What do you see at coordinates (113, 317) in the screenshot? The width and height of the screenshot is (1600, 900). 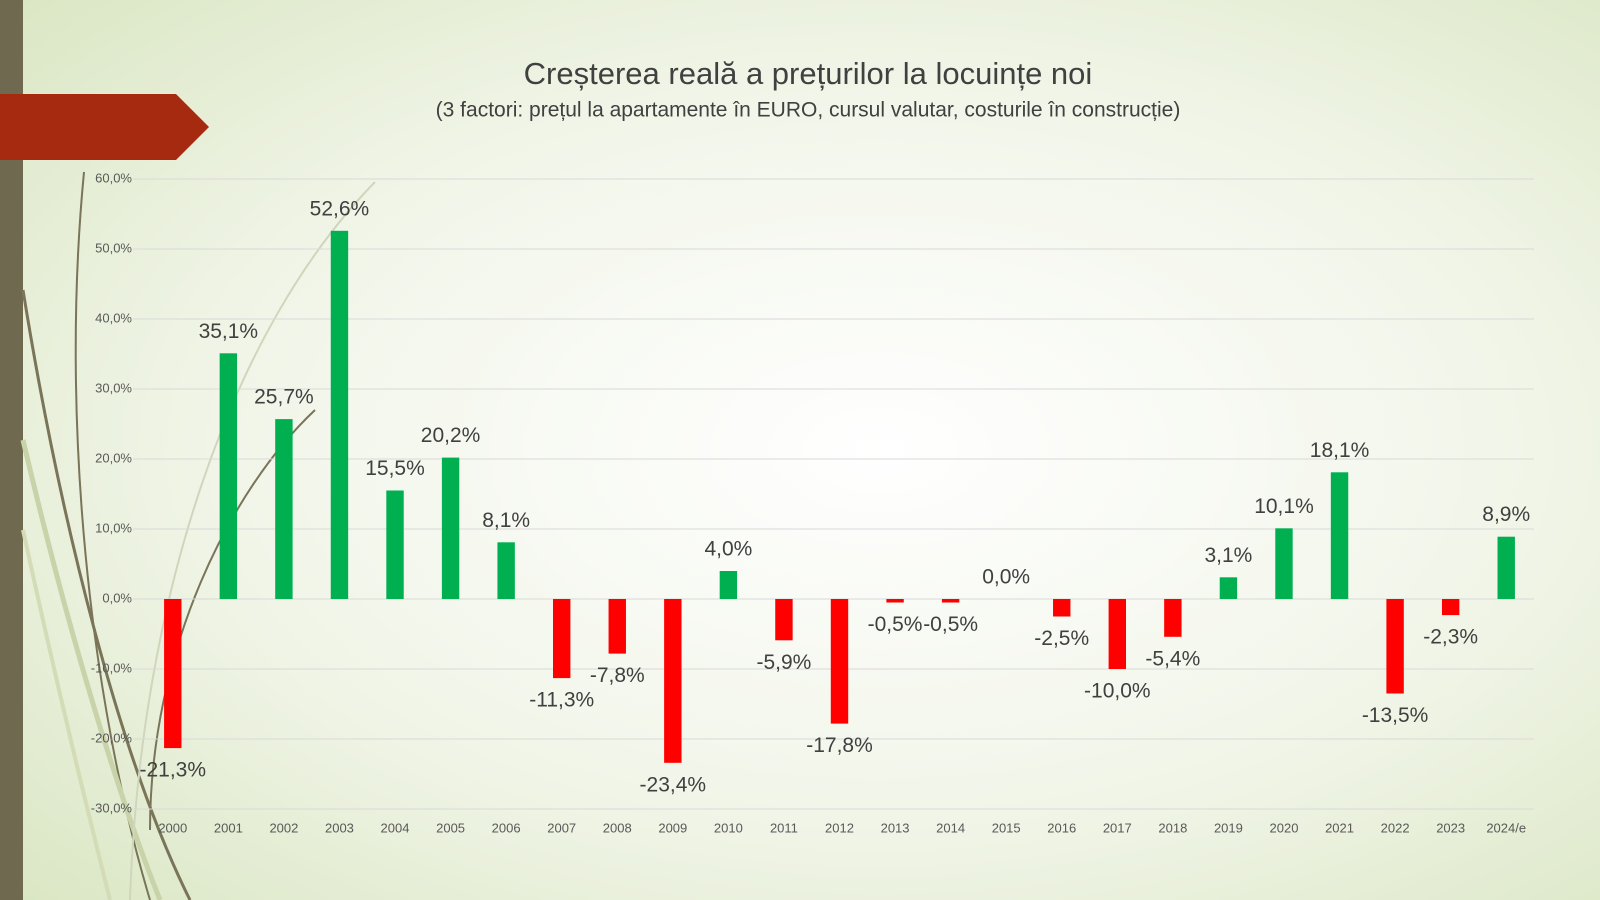 I see `y-tick-label: 40,0%` at bounding box center [113, 317].